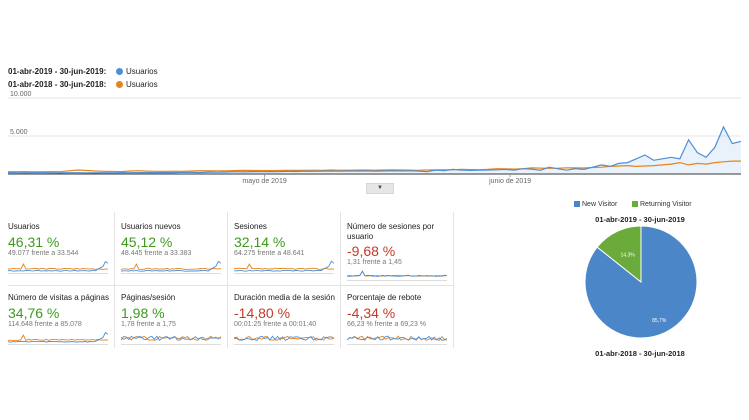 The width and height of the screenshot is (749, 420). Describe the element at coordinates (156, 253) in the screenshot. I see `metric-comparison: 48.445 frente a 33.383` at that location.